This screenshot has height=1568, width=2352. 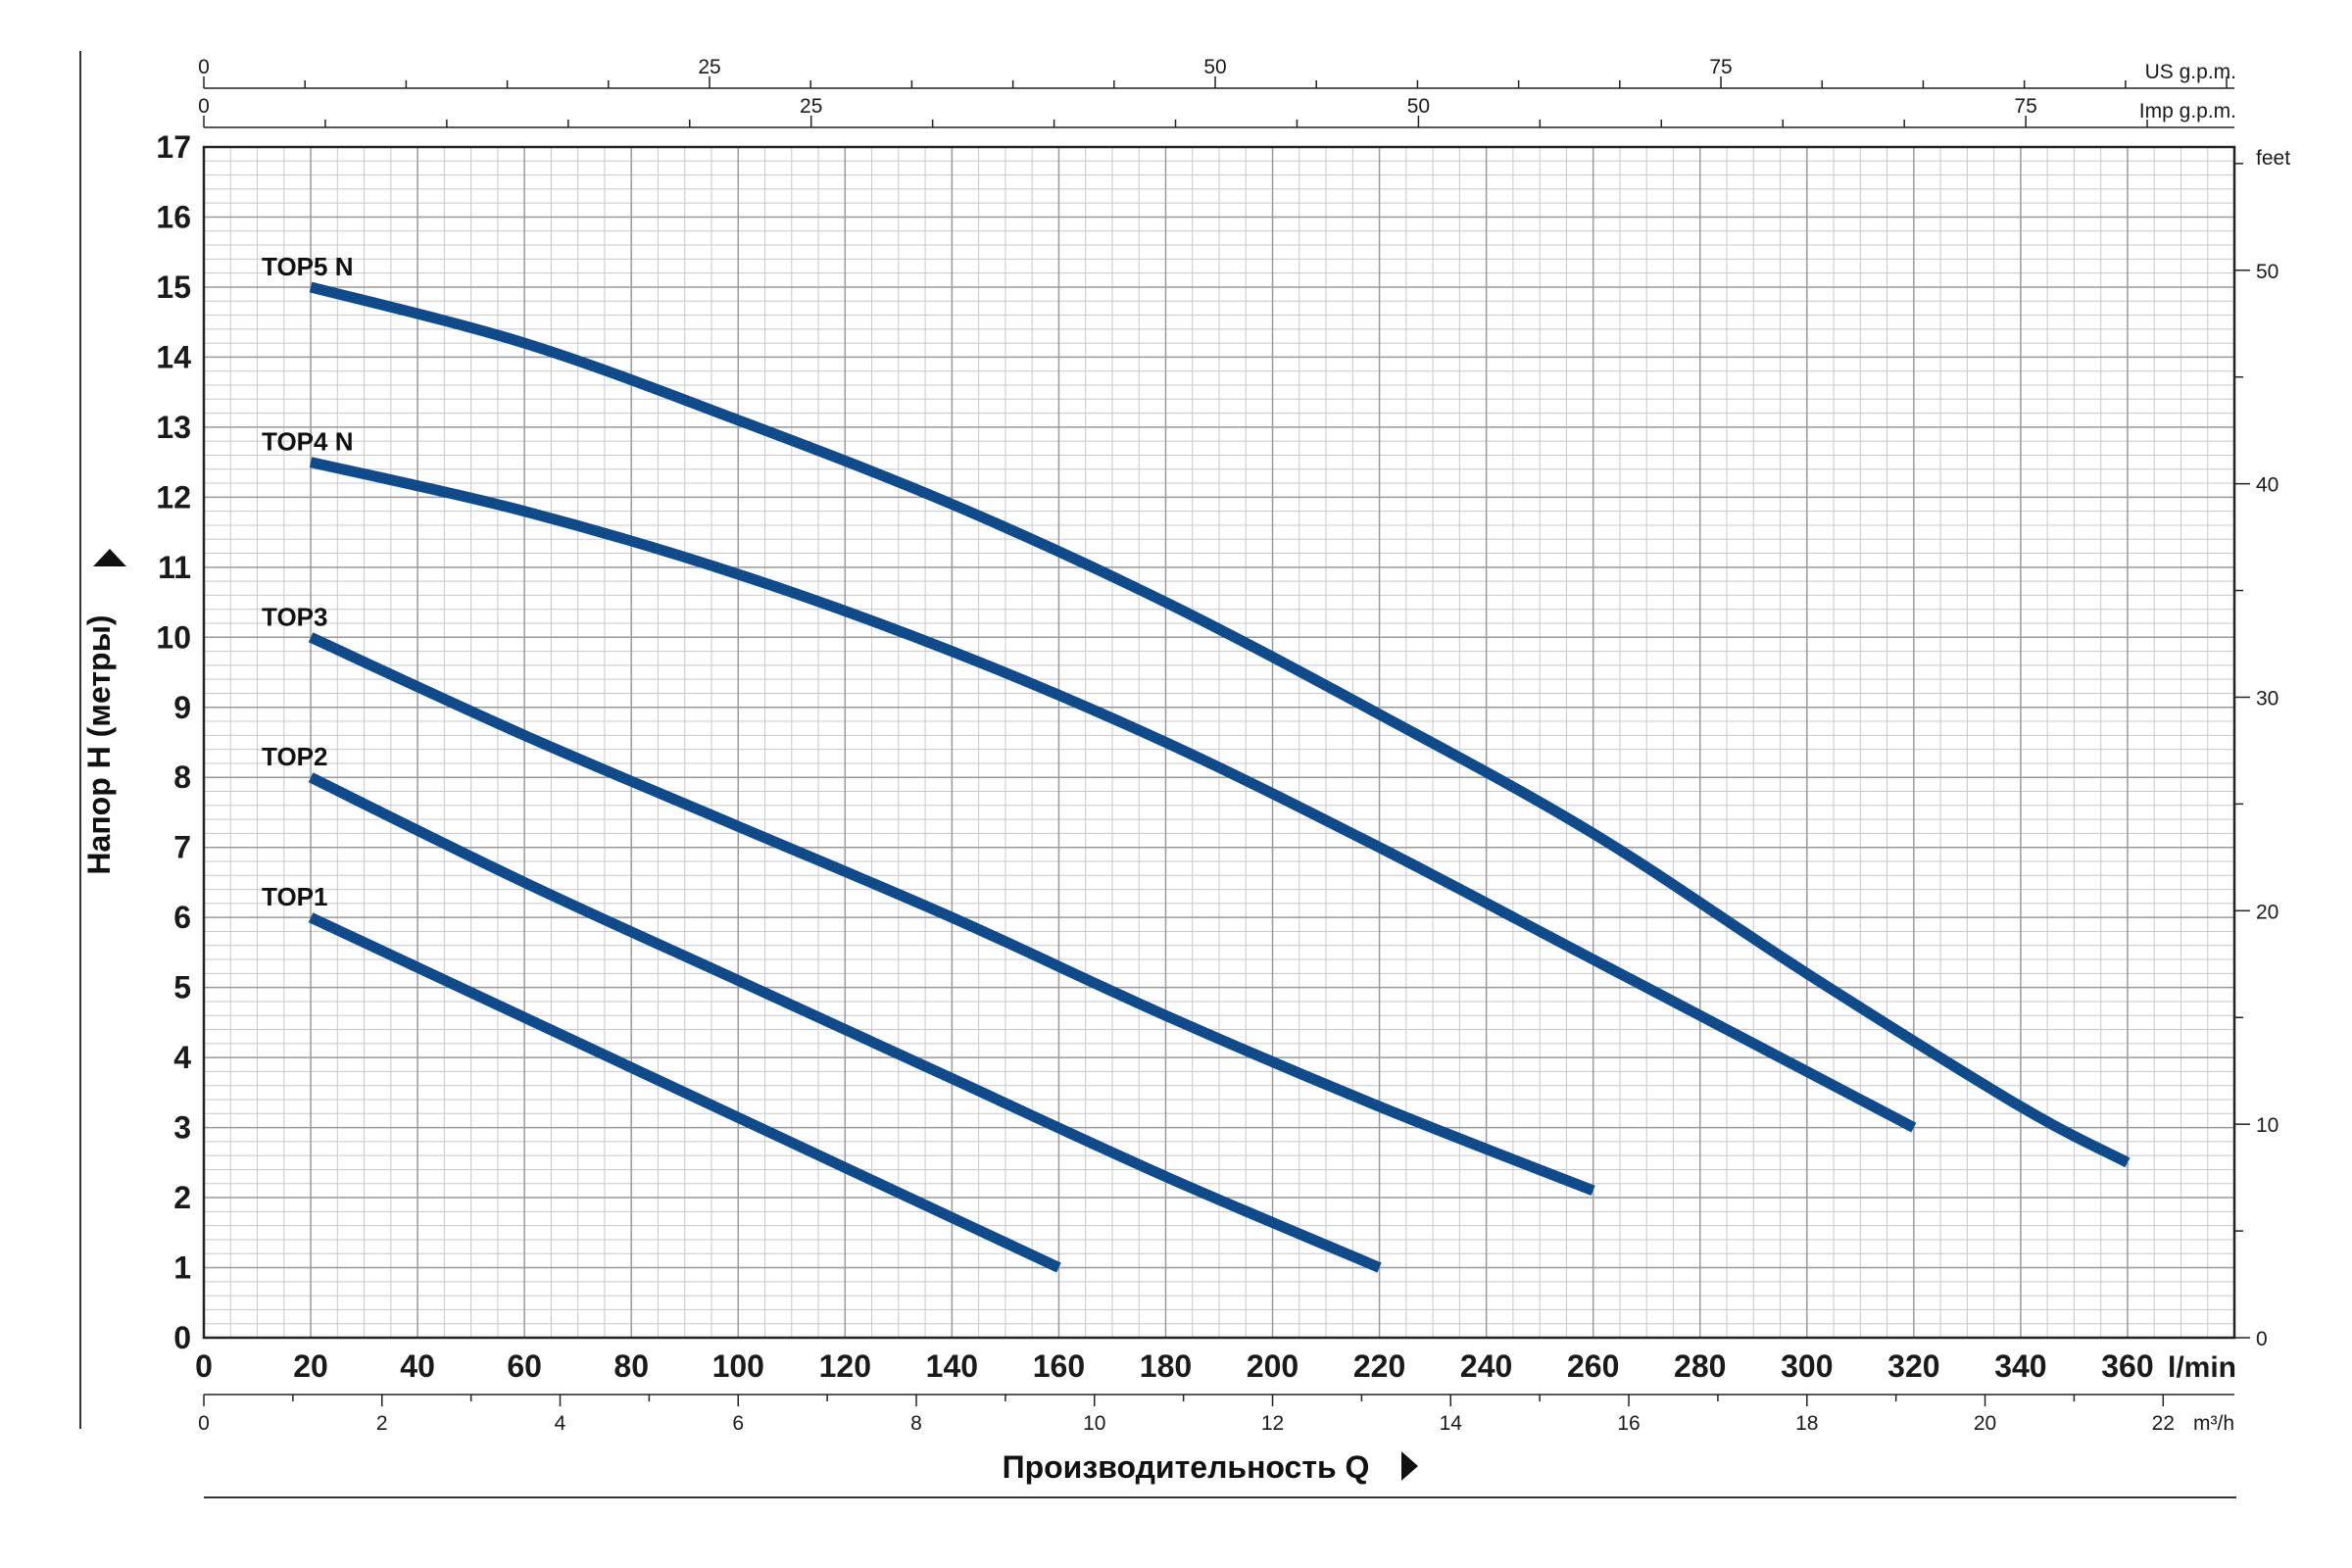 What do you see at coordinates (1272, 1366) in the screenshot?
I see `x-tick-label: 200` at bounding box center [1272, 1366].